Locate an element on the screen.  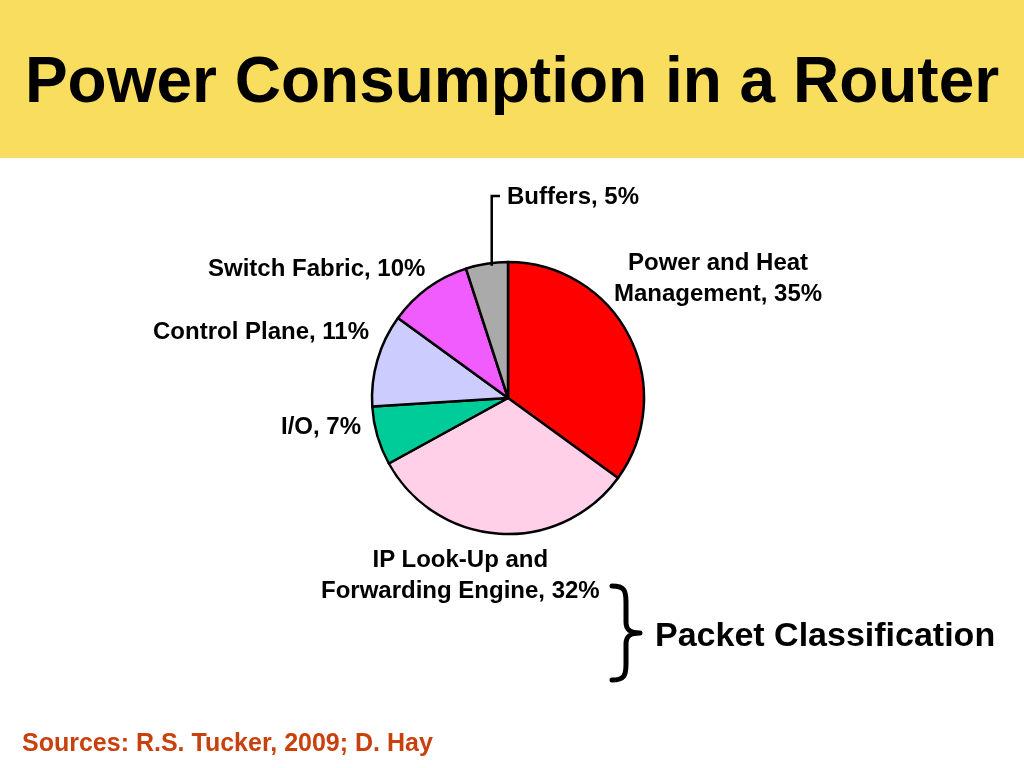
chart-title: Power Consumption in a Router is located at coordinates (512, 80).